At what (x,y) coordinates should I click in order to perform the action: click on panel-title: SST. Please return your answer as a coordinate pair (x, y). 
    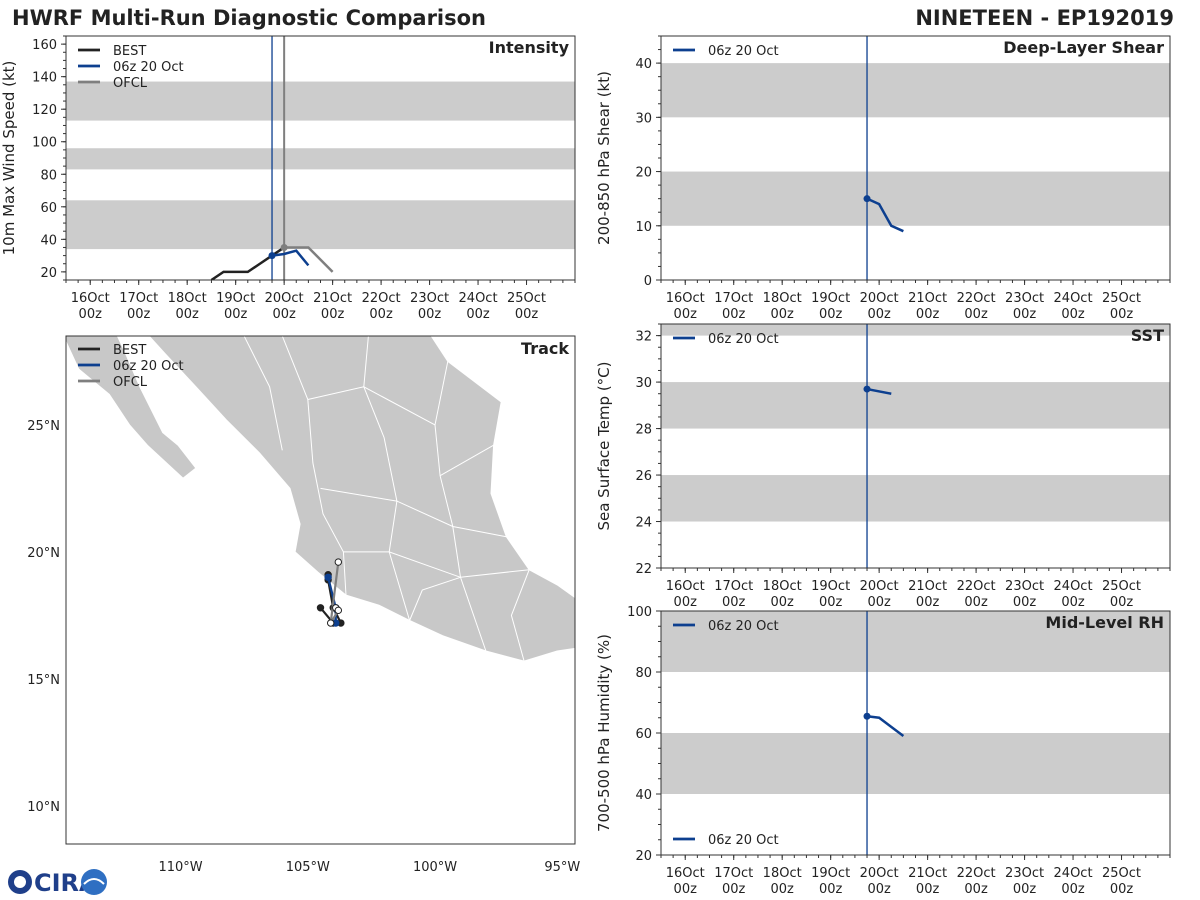
    Looking at the image, I should click on (1147, 335).